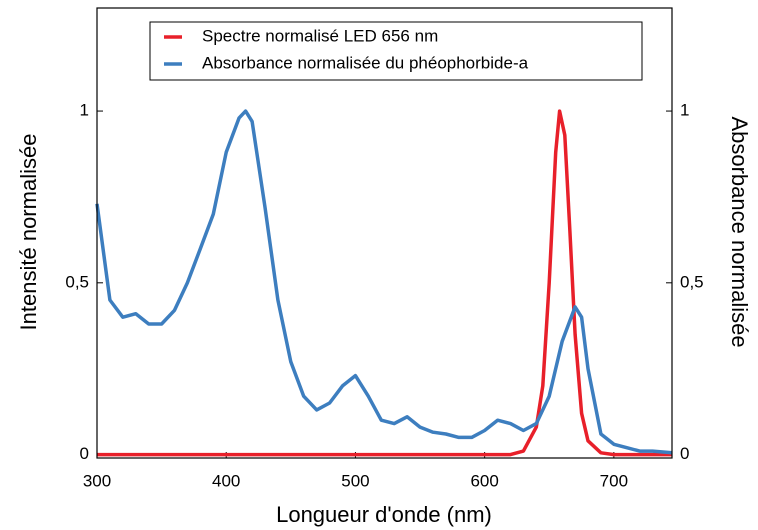 This screenshot has height=530, width=758. I want to click on y2-tick-label: 1, so click(684, 110).